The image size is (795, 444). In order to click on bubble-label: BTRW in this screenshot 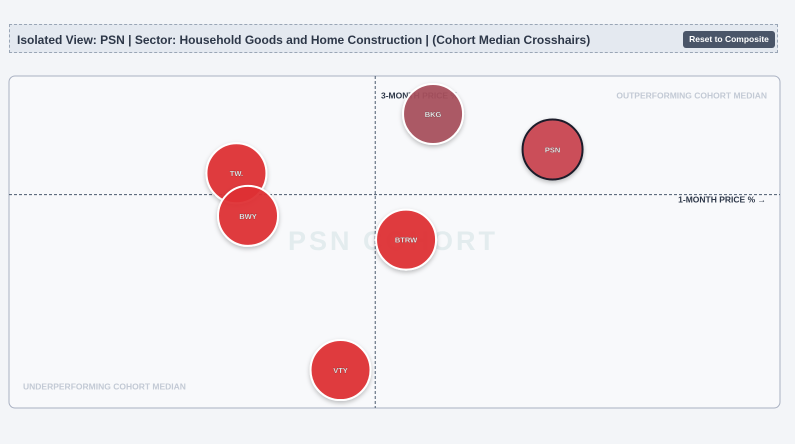, I will do `click(406, 240)`.